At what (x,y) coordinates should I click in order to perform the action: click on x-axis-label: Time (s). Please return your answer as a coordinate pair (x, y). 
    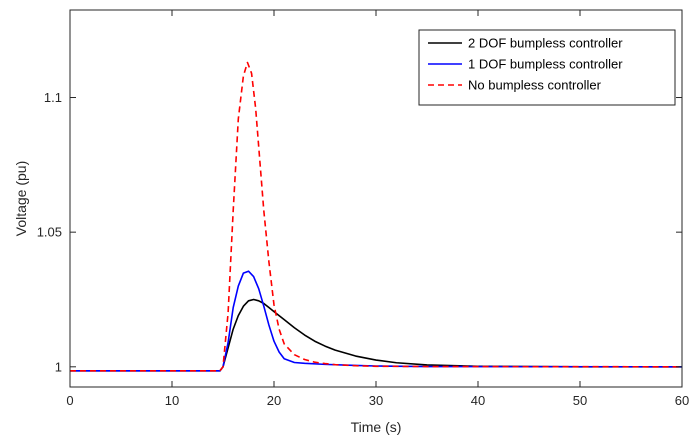
    Looking at the image, I should click on (376, 427).